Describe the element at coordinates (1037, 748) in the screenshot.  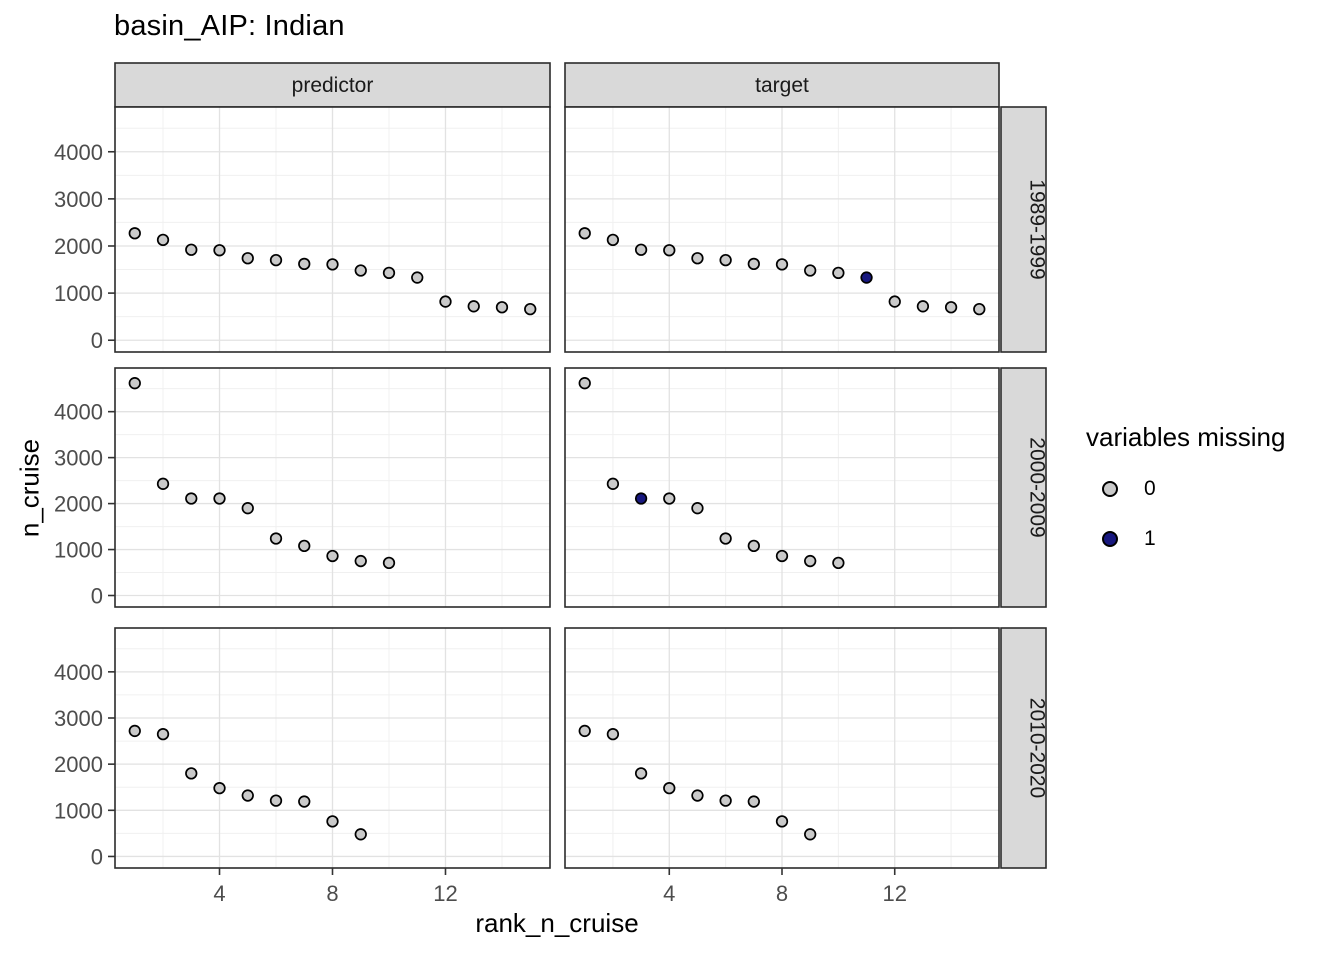
I see `facet-strip-label: 2010-2020` at that location.